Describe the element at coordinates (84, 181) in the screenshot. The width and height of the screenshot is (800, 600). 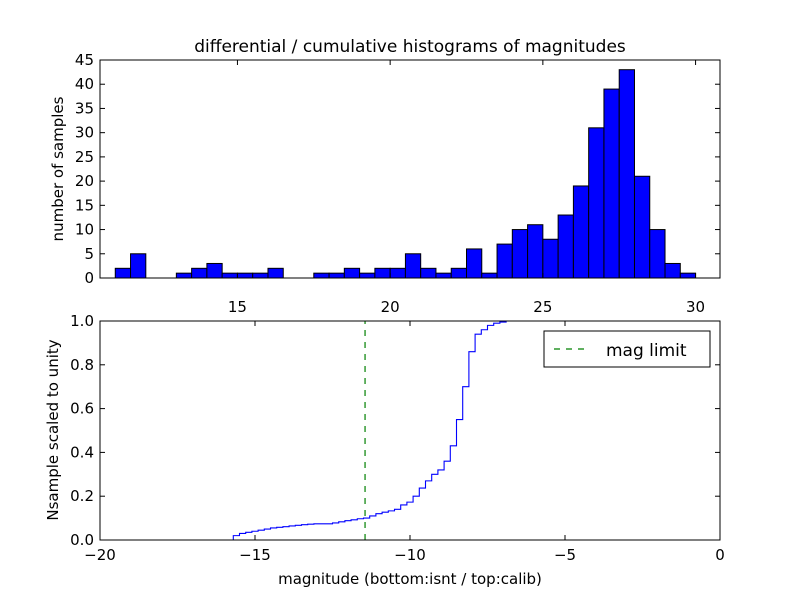
I see `top-y-tick-label: 20` at that location.